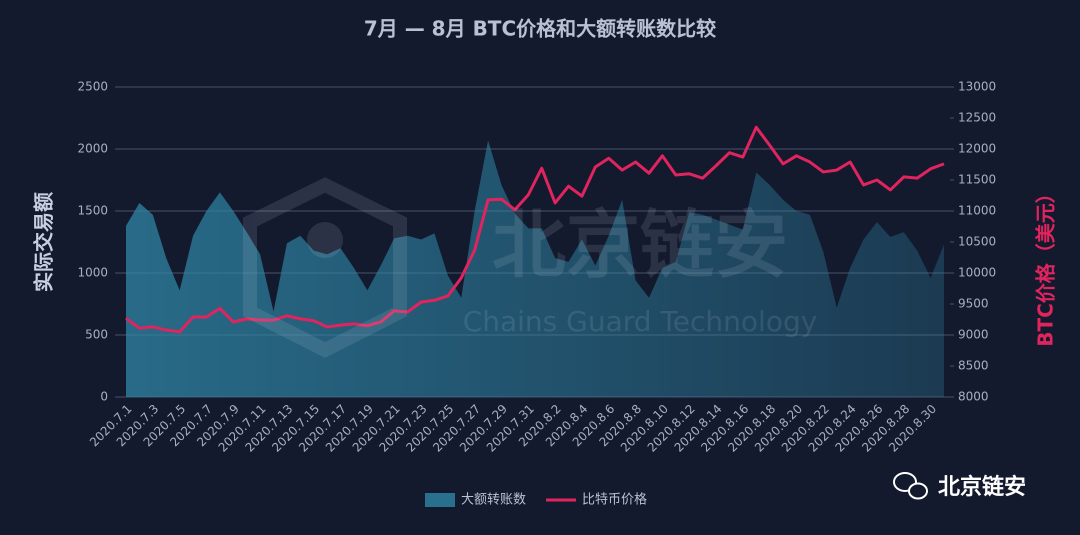 The width and height of the screenshot is (1080, 535). I want to click on brand-name: 北京链安, so click(982, 487).